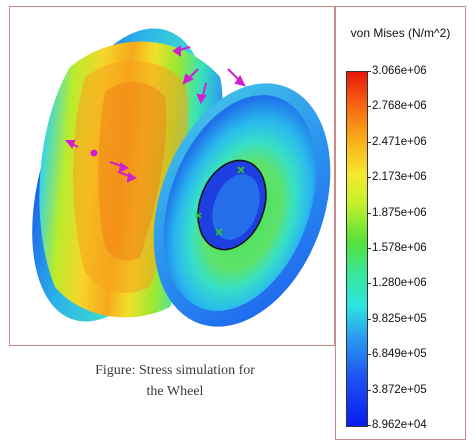  I want to click on legend-tick-label: 1.578e+06, so click(397, 248).